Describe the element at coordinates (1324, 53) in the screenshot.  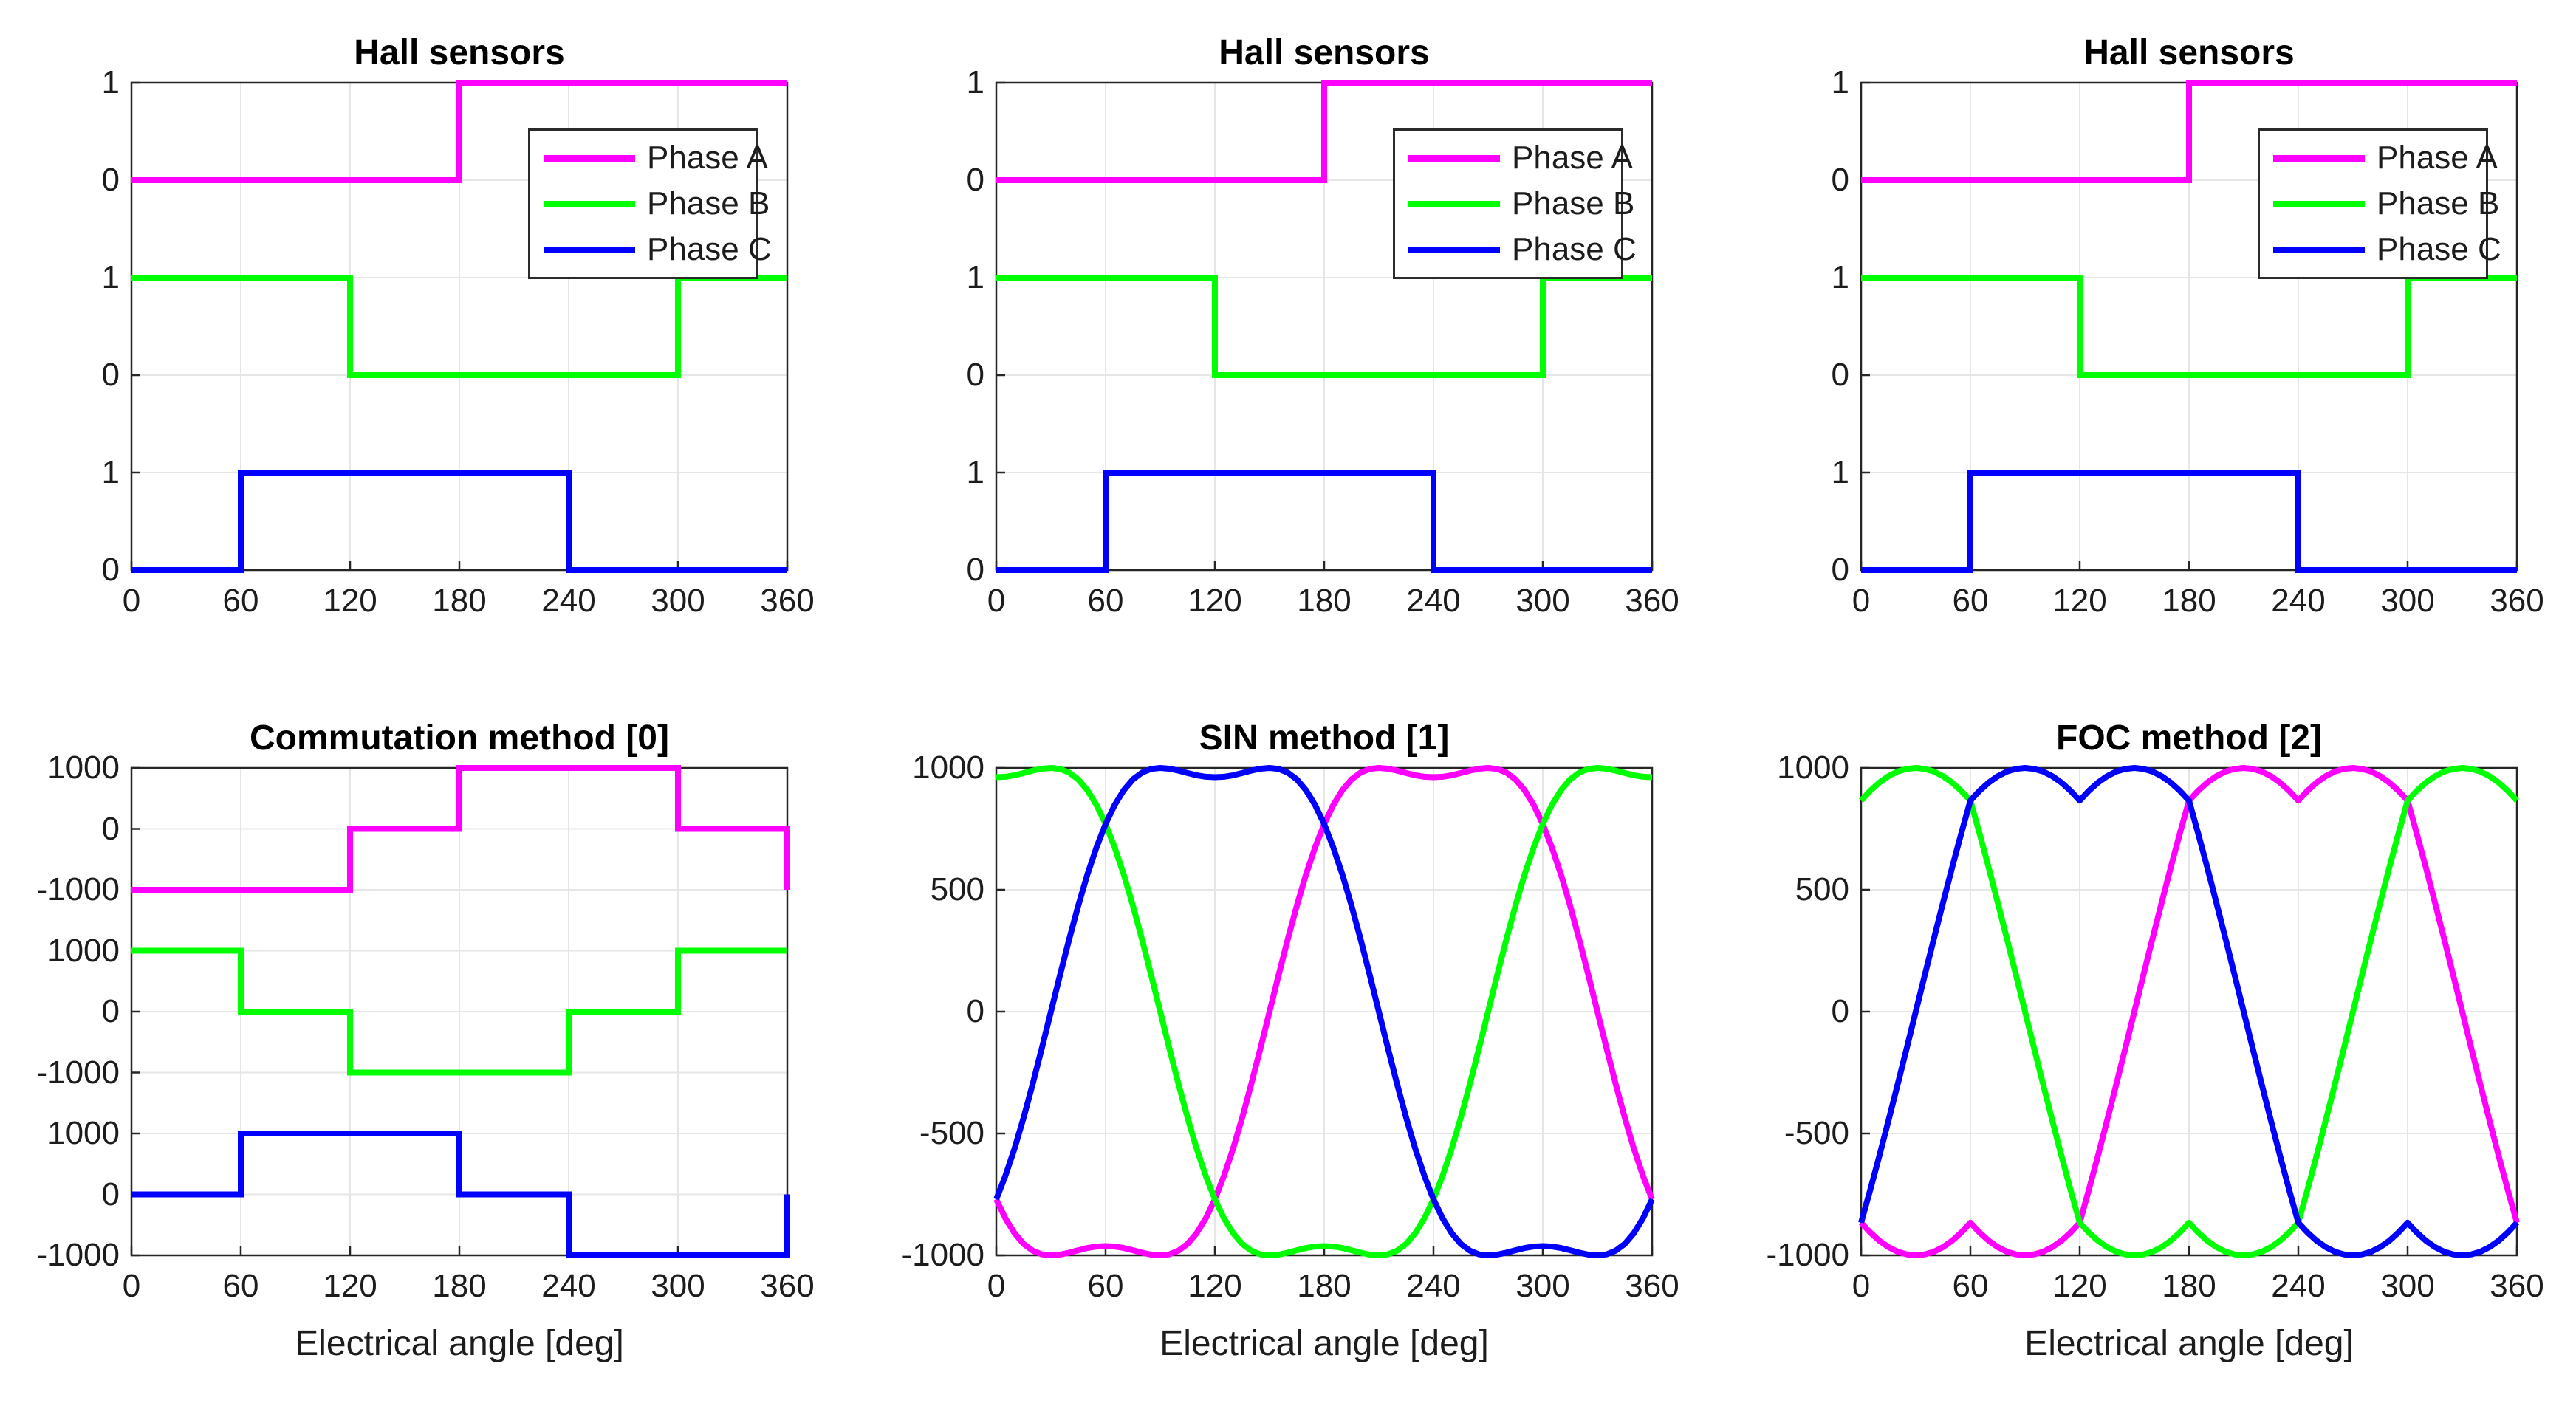
I see `subplot-title: Hall sensors` at that location.